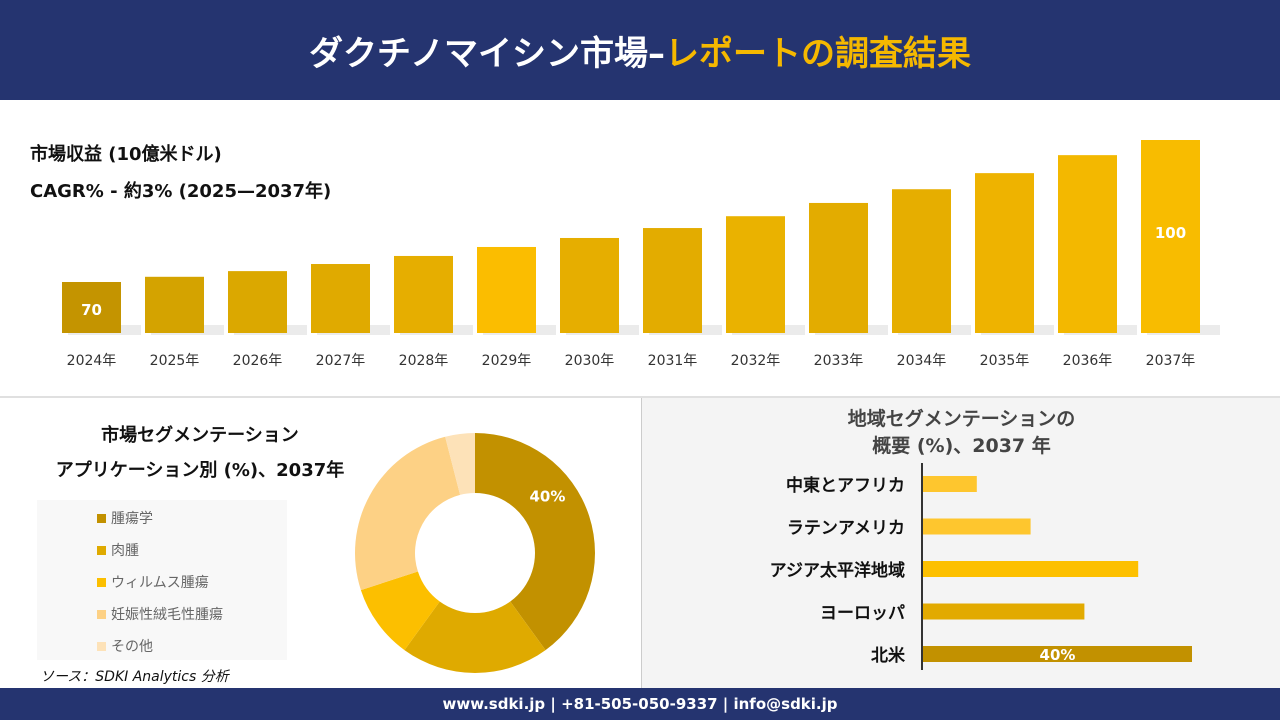  Describe the element at coordinates (977, 526) in the screenshot. I see `hbar-ラテンアメリカ` at that location.